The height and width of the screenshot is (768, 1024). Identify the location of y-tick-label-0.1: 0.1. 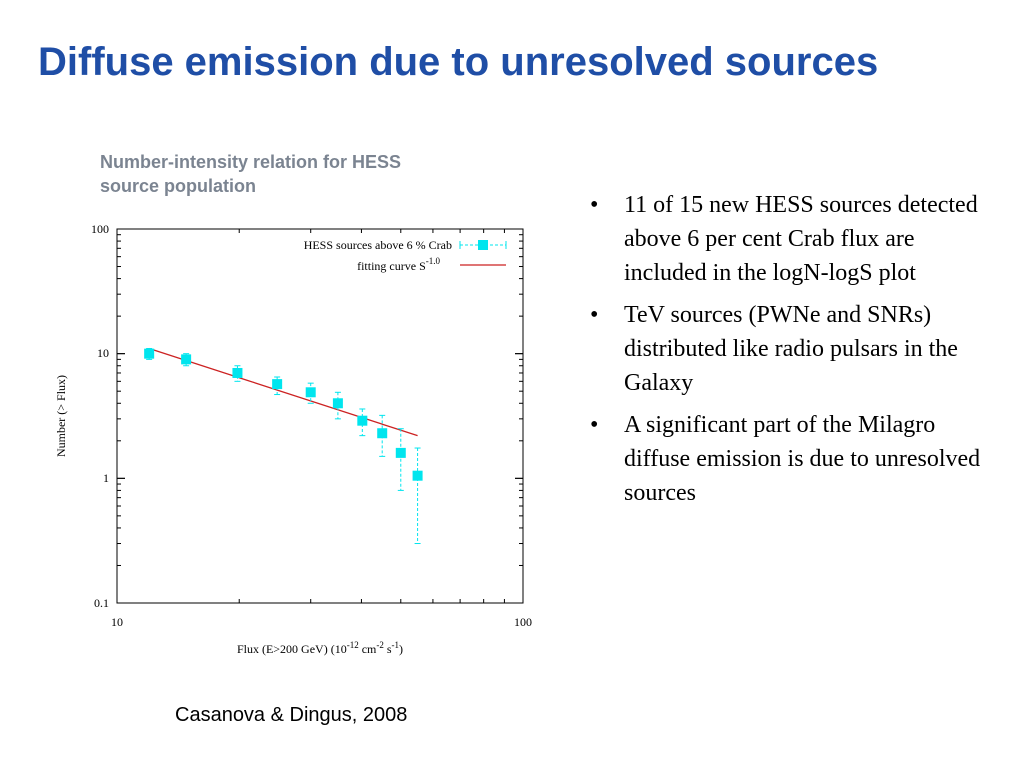
(101, 603).